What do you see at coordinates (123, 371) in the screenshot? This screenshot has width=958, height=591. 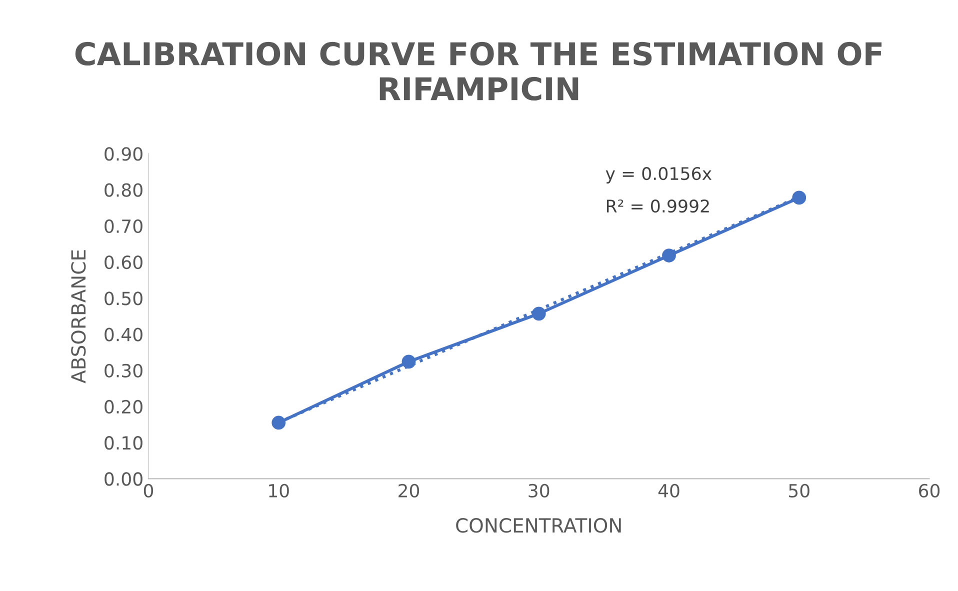 I see `y-tick-label: 0.30` at bounding box center [123, 371].